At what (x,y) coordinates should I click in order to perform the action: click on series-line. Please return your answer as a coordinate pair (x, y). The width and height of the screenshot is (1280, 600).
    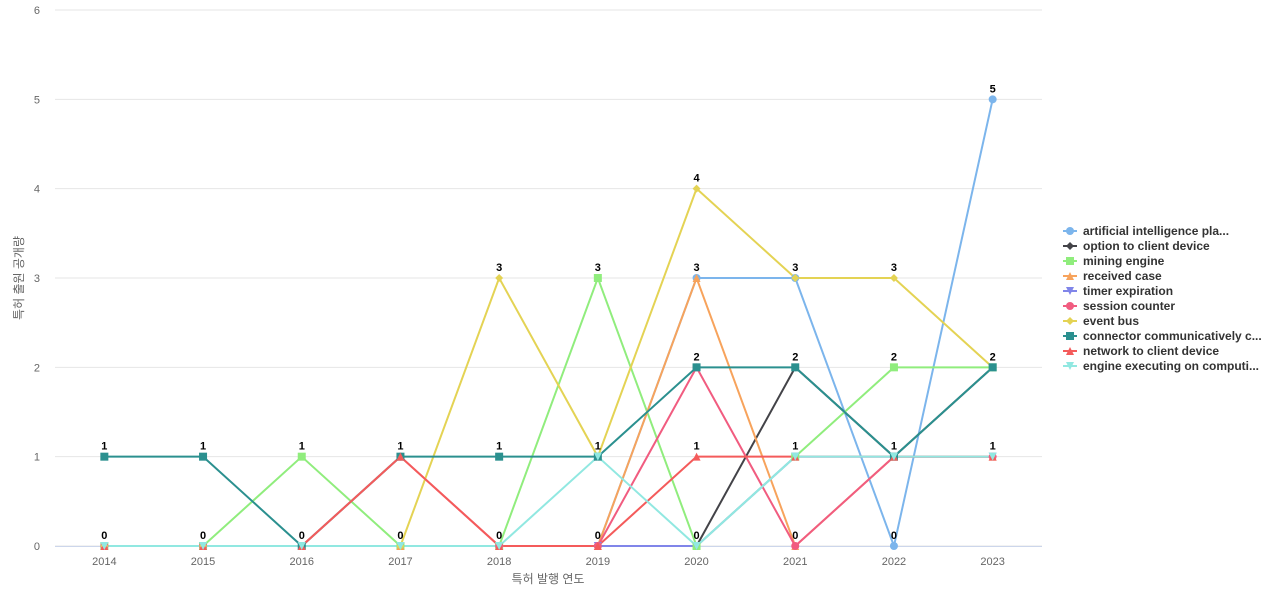
    Looking at the image, I should click on (548, 501).